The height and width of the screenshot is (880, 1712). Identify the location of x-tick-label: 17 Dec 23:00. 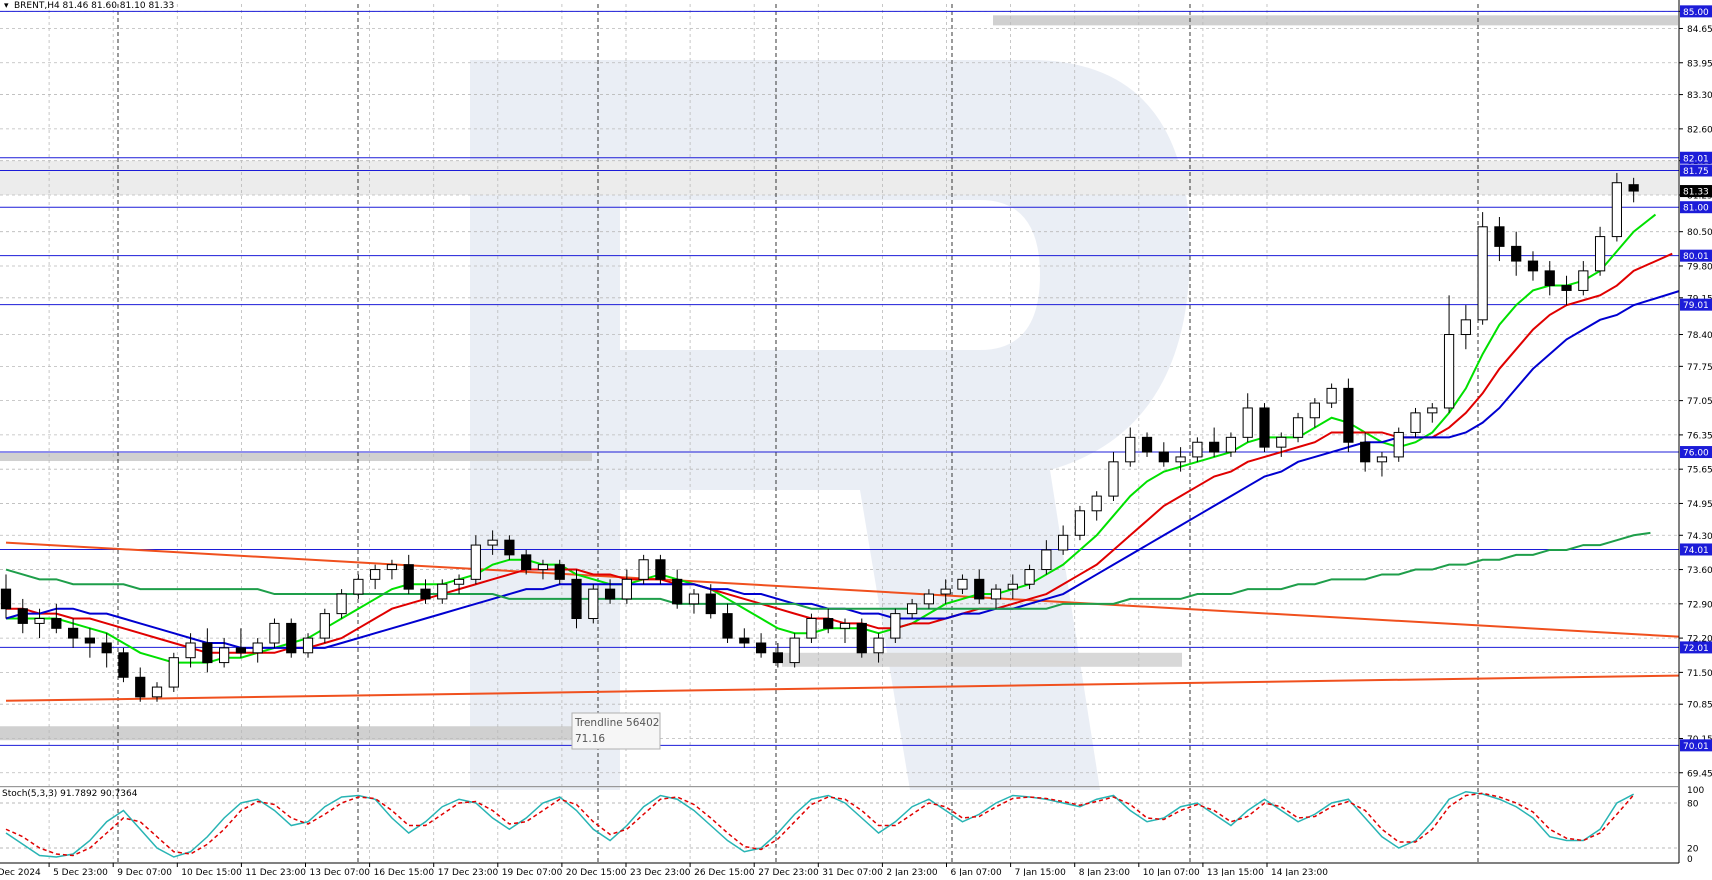
(468, 872).